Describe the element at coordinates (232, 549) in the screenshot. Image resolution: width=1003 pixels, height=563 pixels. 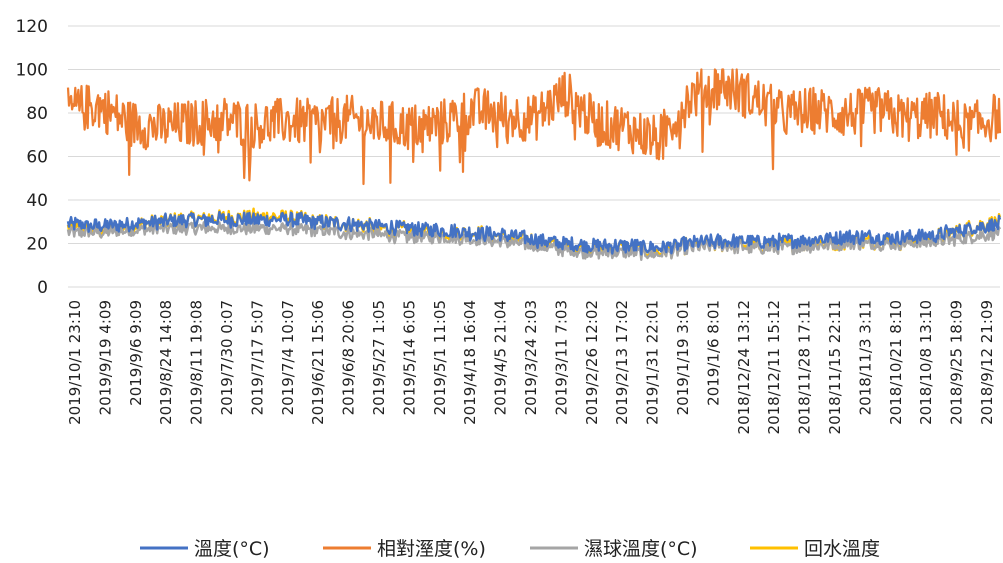
I see `legend-label: 溫度(°C)` at that location.